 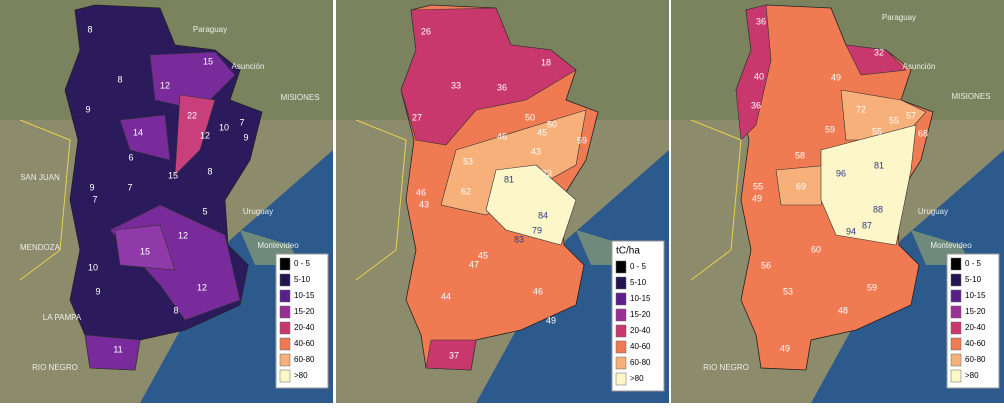 I want to click on place-label: RIO NEGRO, so click(x=55, y=367).